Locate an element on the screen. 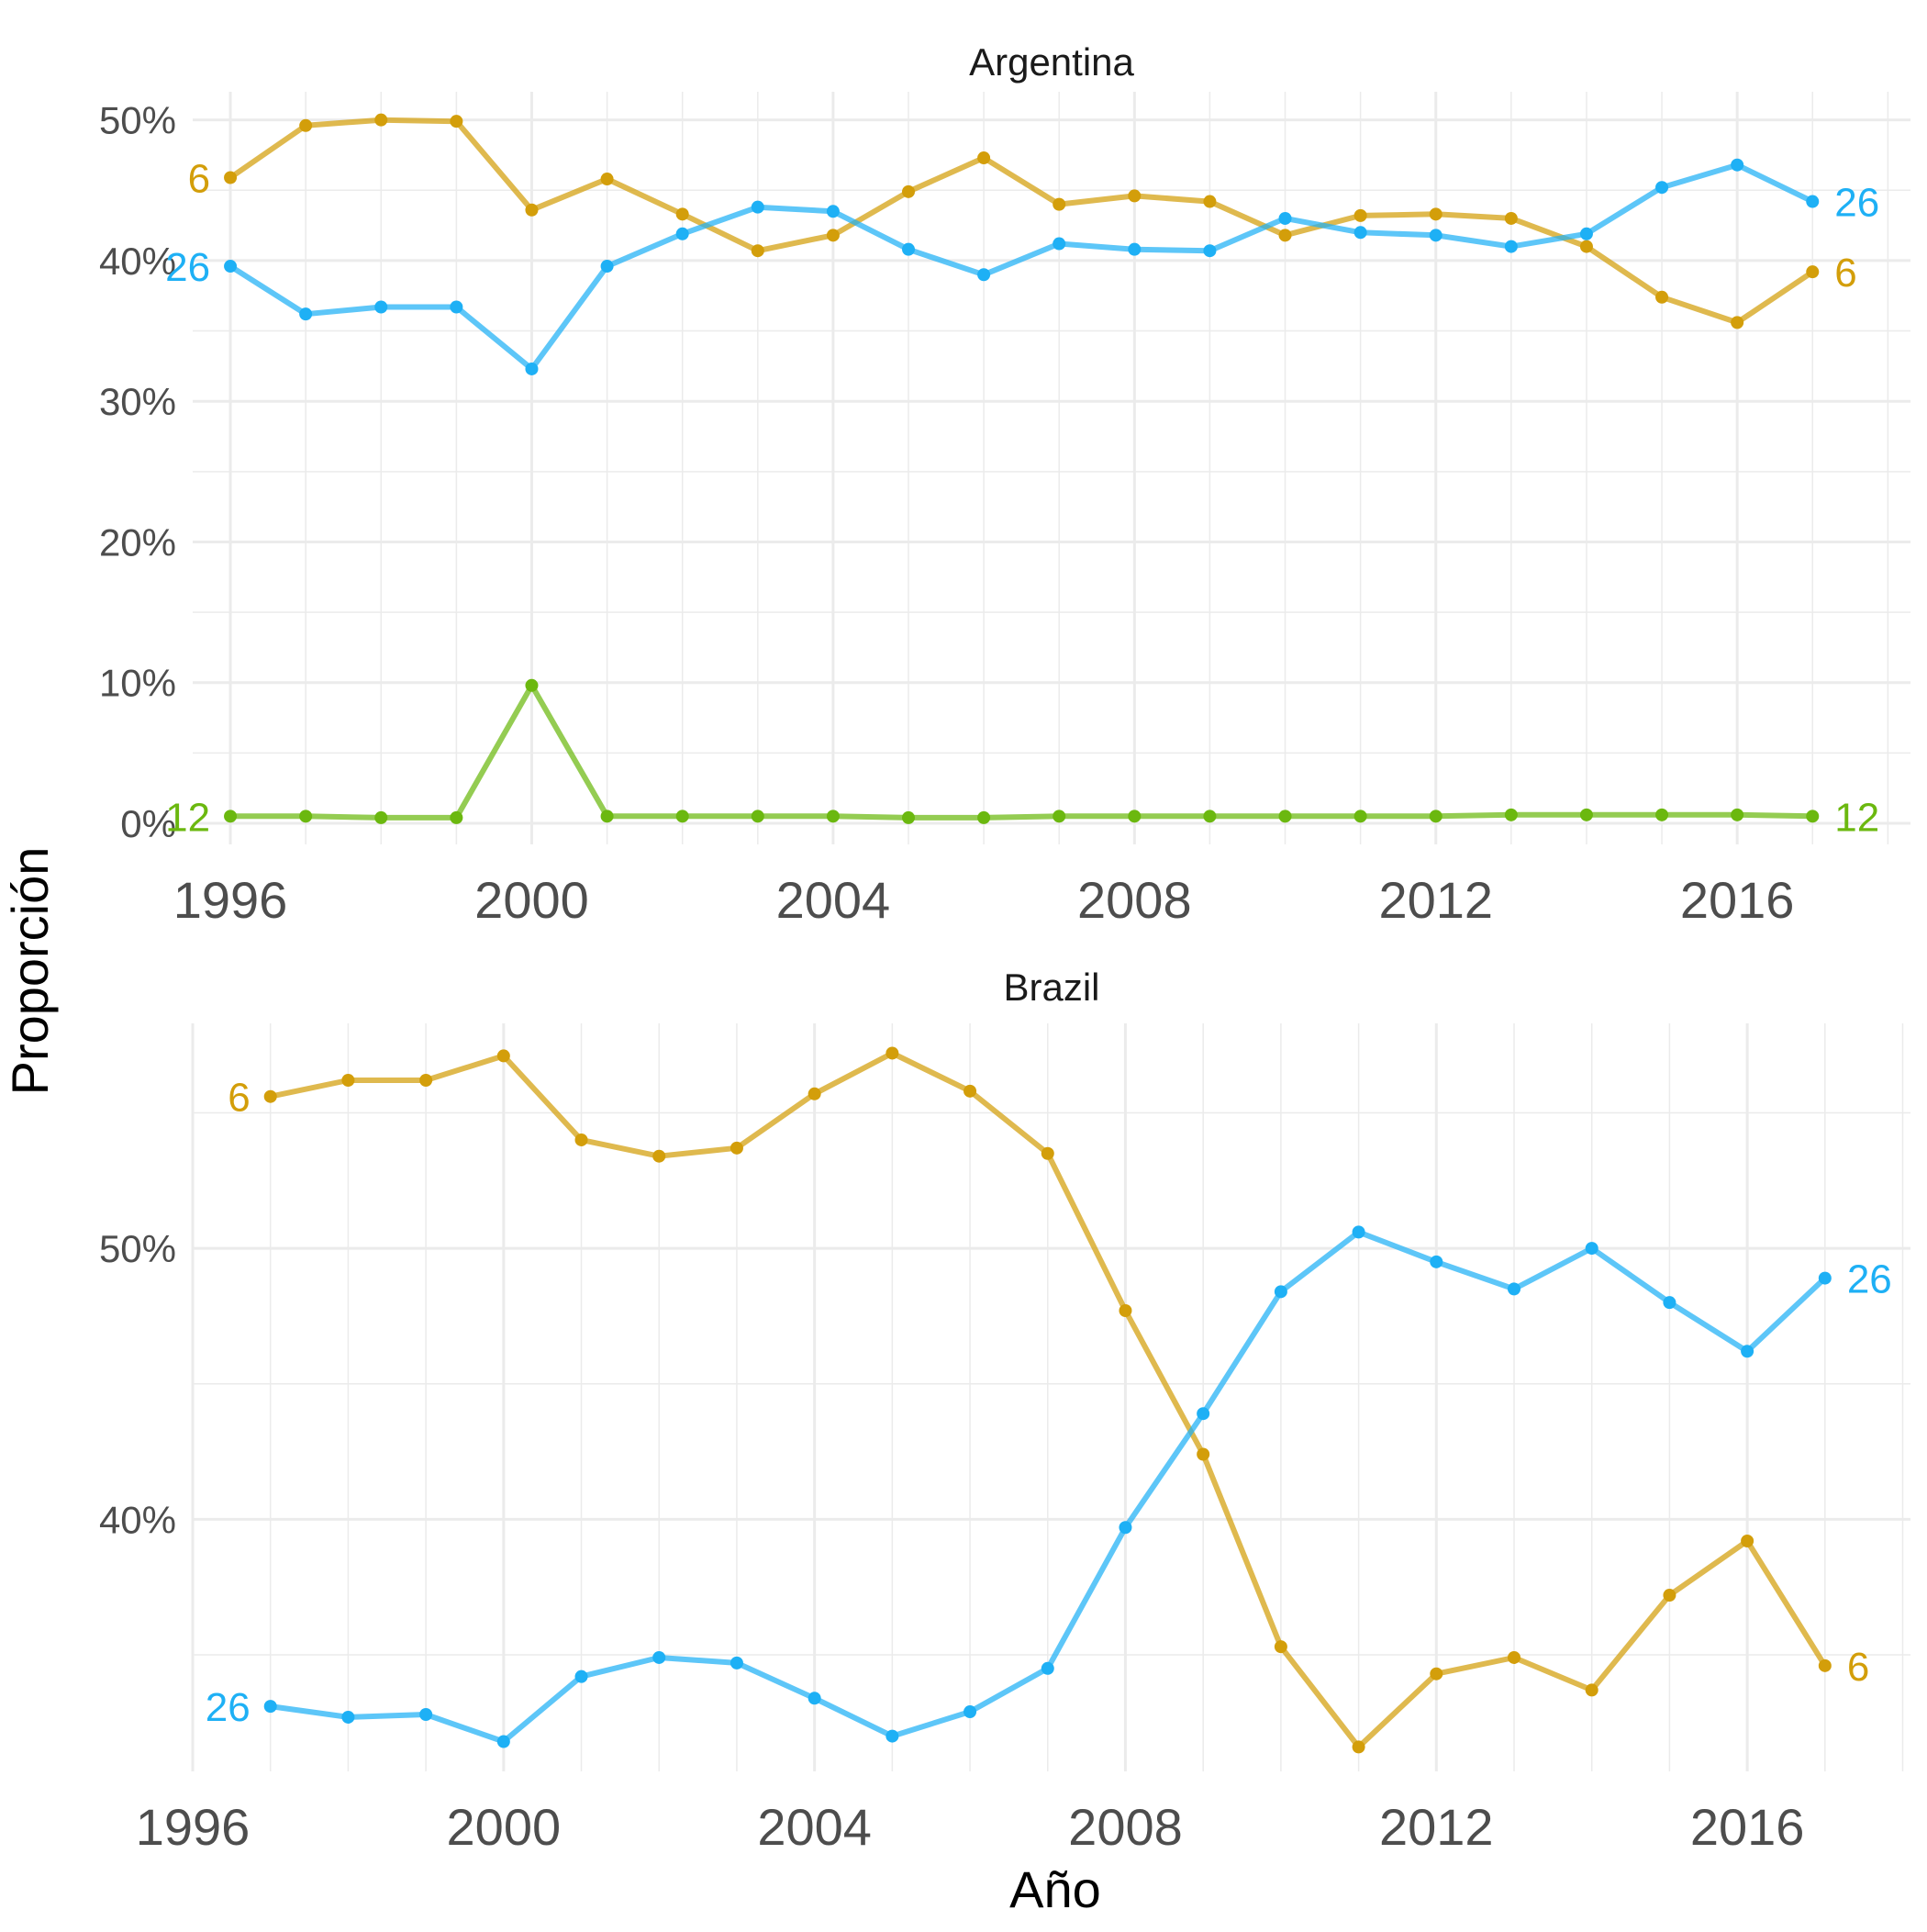 The width and height of the screenshot is (1927, 1932). x-tick-label: 2008 is located at coordinates (1125, 1827).